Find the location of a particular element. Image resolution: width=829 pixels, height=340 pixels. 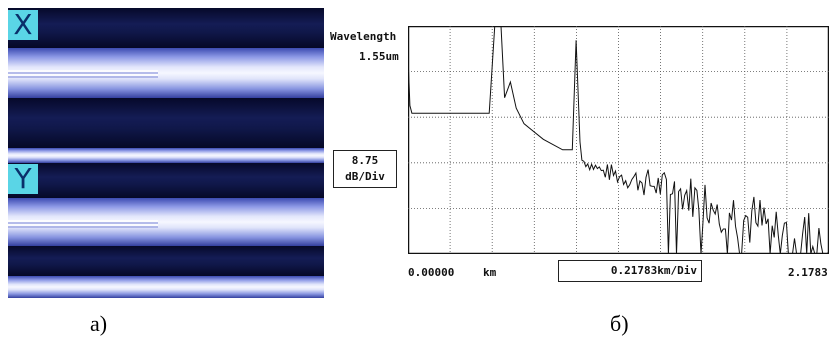

badge-y: Y is located at coordinates (23, 179).